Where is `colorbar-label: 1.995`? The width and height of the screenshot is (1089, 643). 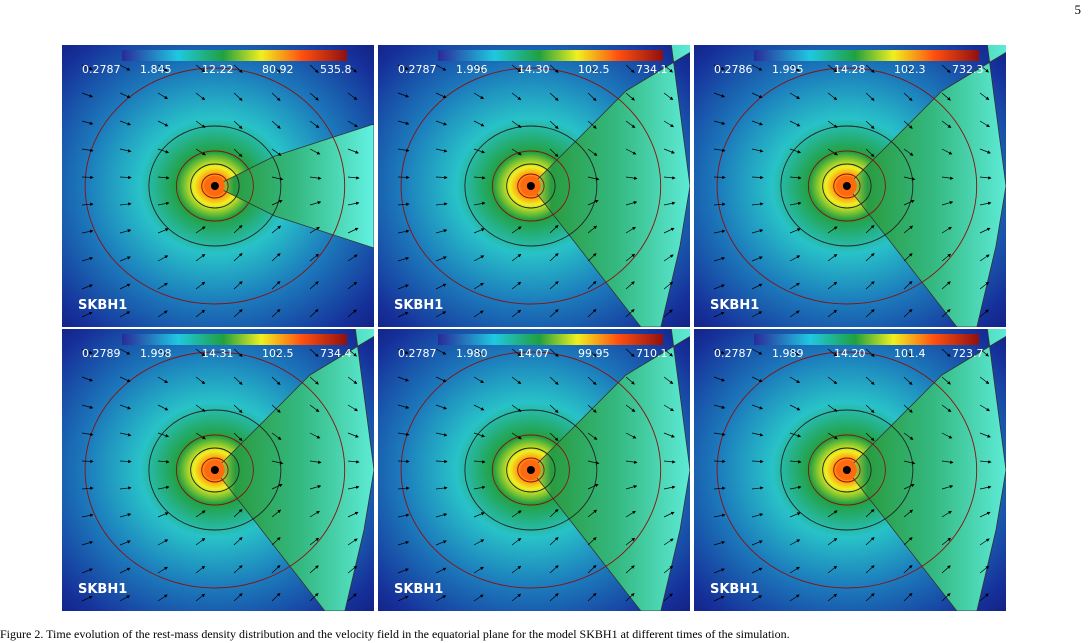
colorbar-label: 1.995 is located at coordinates (788, 69).